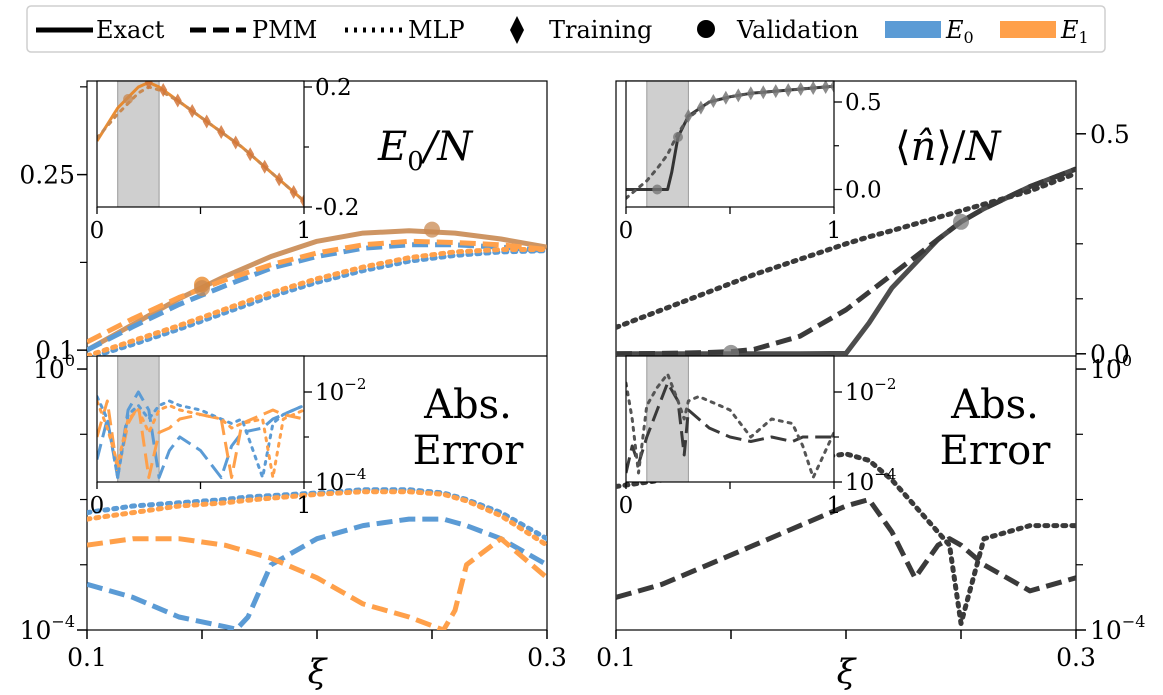  I want to click on energy-error-title-line1: Abs., so click(467, 405).